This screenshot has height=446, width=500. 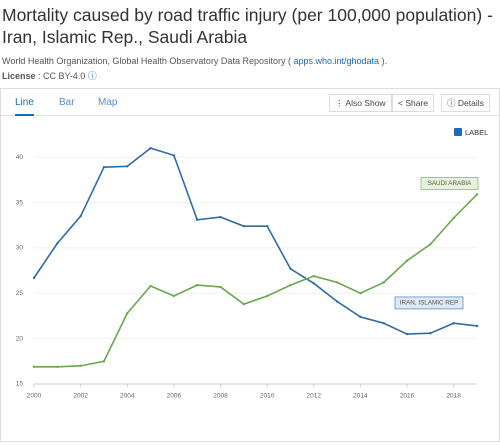 I want to click on series-label: SAUDI ARABIA, so click(x=449, y=183).